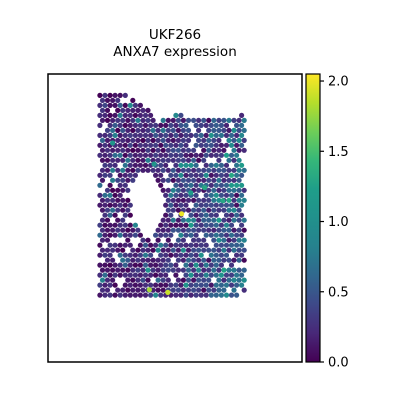  I want to click on high-expression-spot, so click(223, 201).